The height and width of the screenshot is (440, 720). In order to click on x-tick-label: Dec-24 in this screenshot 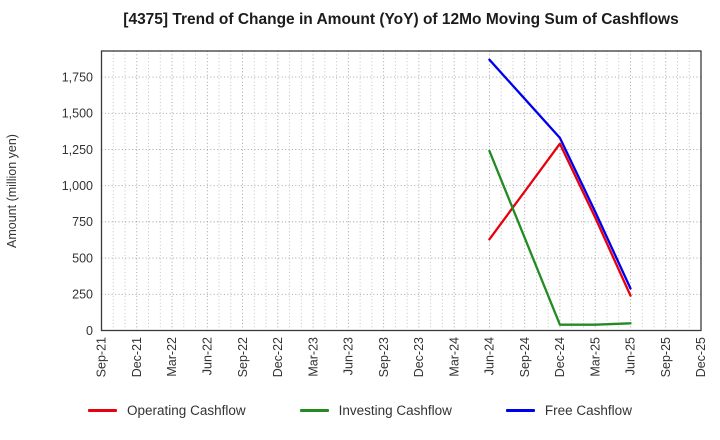, I will do `click(560, 357)`.